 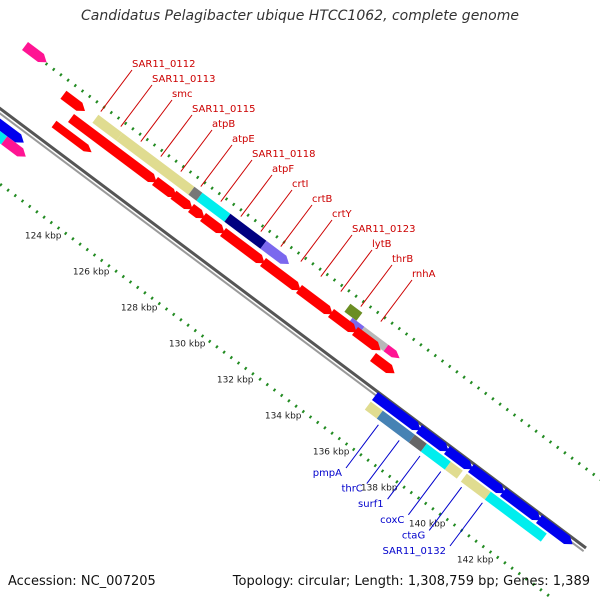 What do you see at coordinates (184, 79) in the screenshot?
I see `upper-gene-label-1: SAR11_0113` at bounding box center [184, 79].